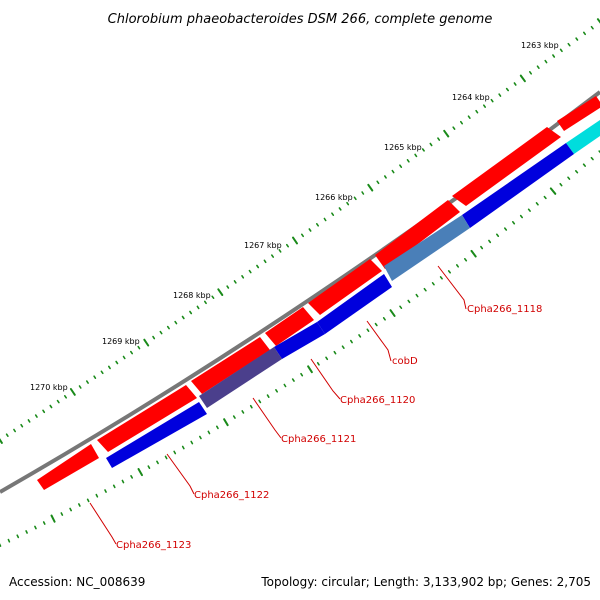 This screenshot has width=600, height=600. Describe the element at coordinates (153, 545) in the screenshot. I see `gene-label-cpha266-1123: Cpha266_1123` at that location.